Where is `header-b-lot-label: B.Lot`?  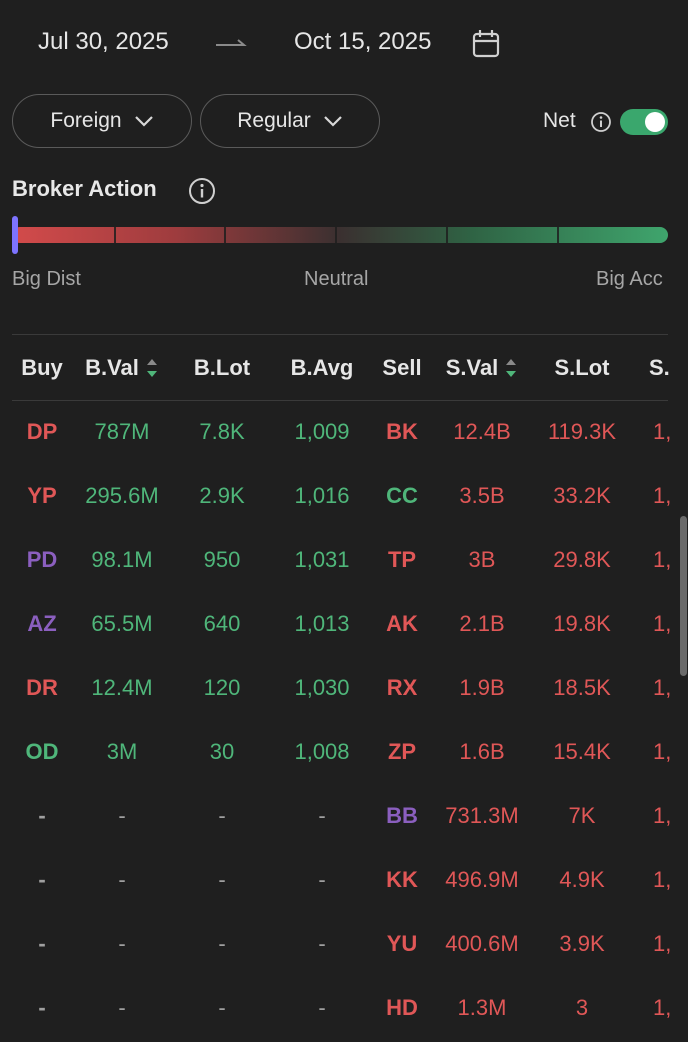 header-b-lot-label: B.Lot is located at coordinates (222, 367).